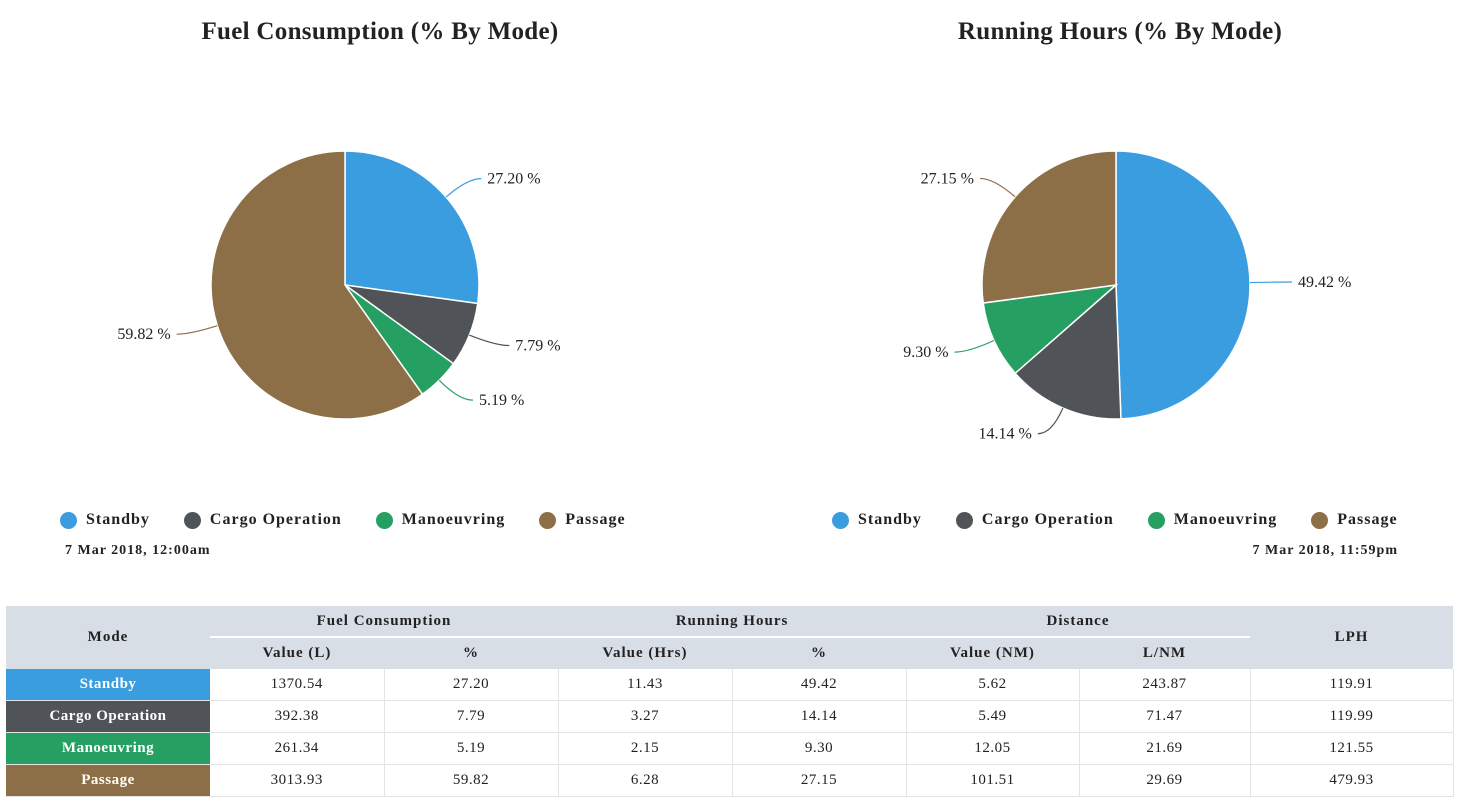 Image resolution: width=1457 pixels, height=802 pixels. I want to click on data-label-passage: 59.82 %, so click(143, 334).